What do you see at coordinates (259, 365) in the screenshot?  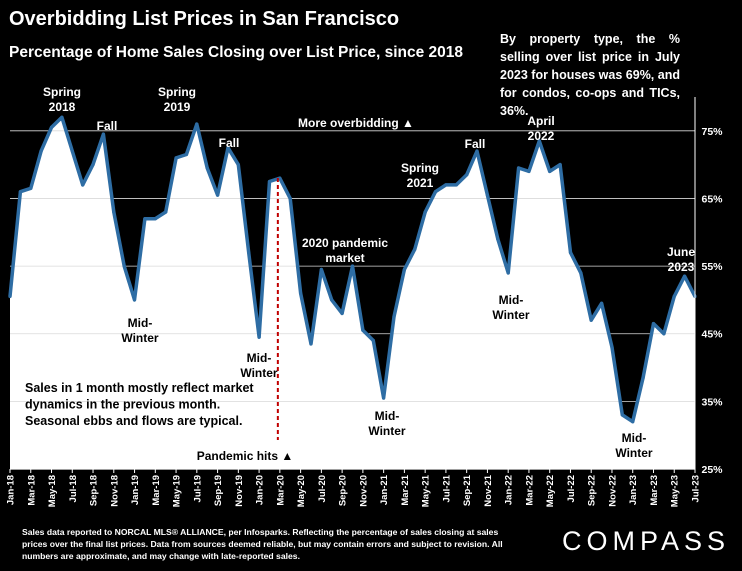 I see `annotation-midwinter2020: Mid-Winter` at bounding box center [259, 365].